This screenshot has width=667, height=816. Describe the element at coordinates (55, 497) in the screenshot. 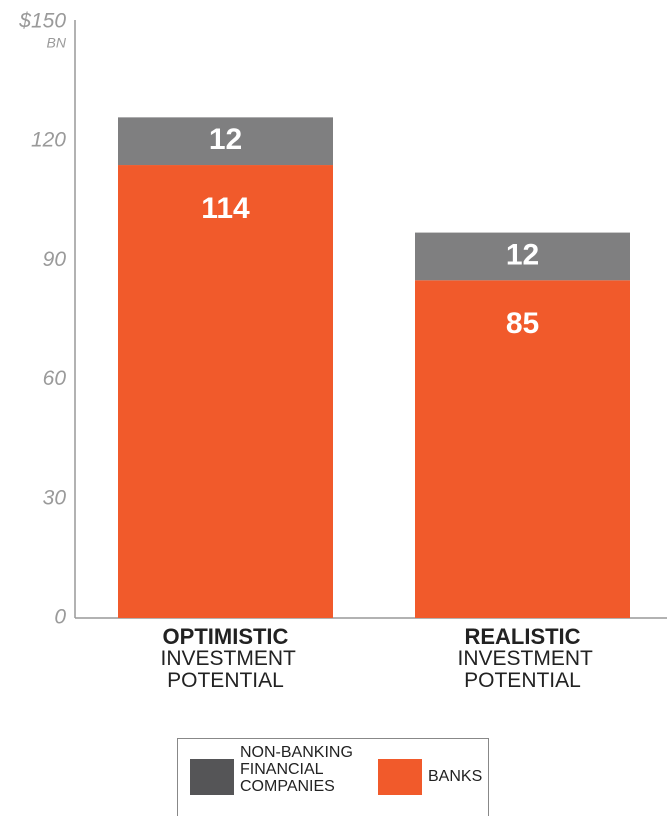

I see `y-tick-label: 30` at that location.